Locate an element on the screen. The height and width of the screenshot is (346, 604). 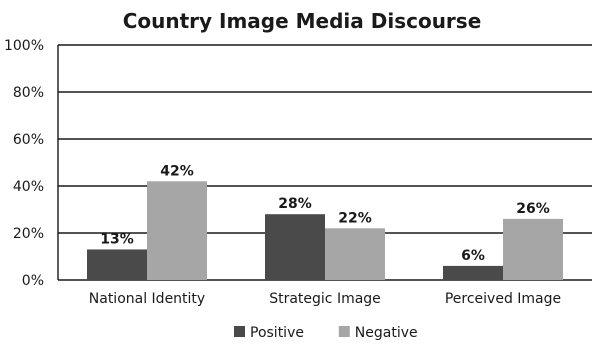
y-tick-label-100: 100% is located at coordinates (24, 46).